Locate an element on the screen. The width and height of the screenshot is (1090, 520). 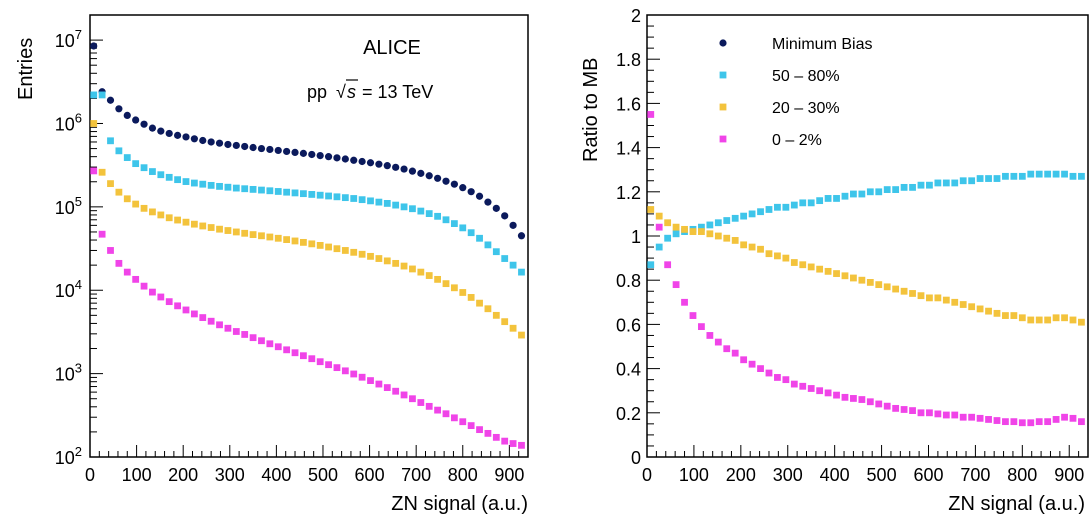
right-y-tick-label: 1.4 is located at coordinates (628, 149).